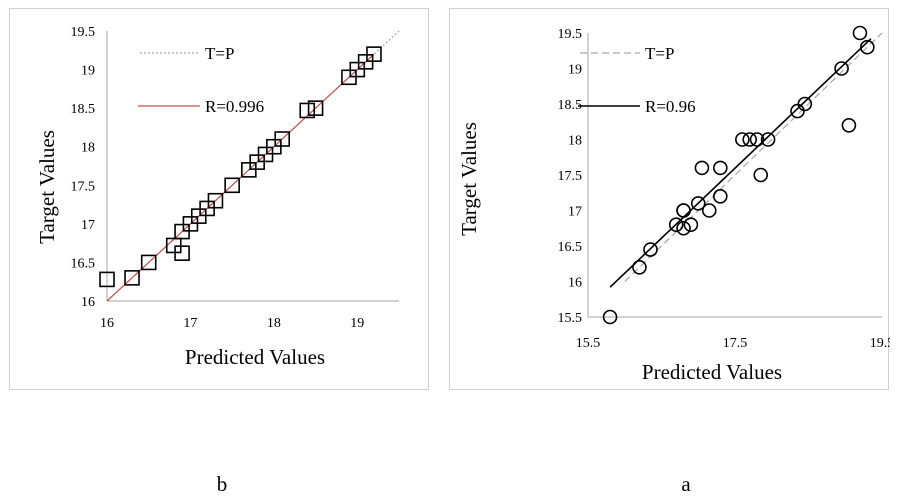  What do you see at coordinates (735, 343) in the screenshot?
I see `x-tick-label: 17.5` at bounding box center [735, 343].